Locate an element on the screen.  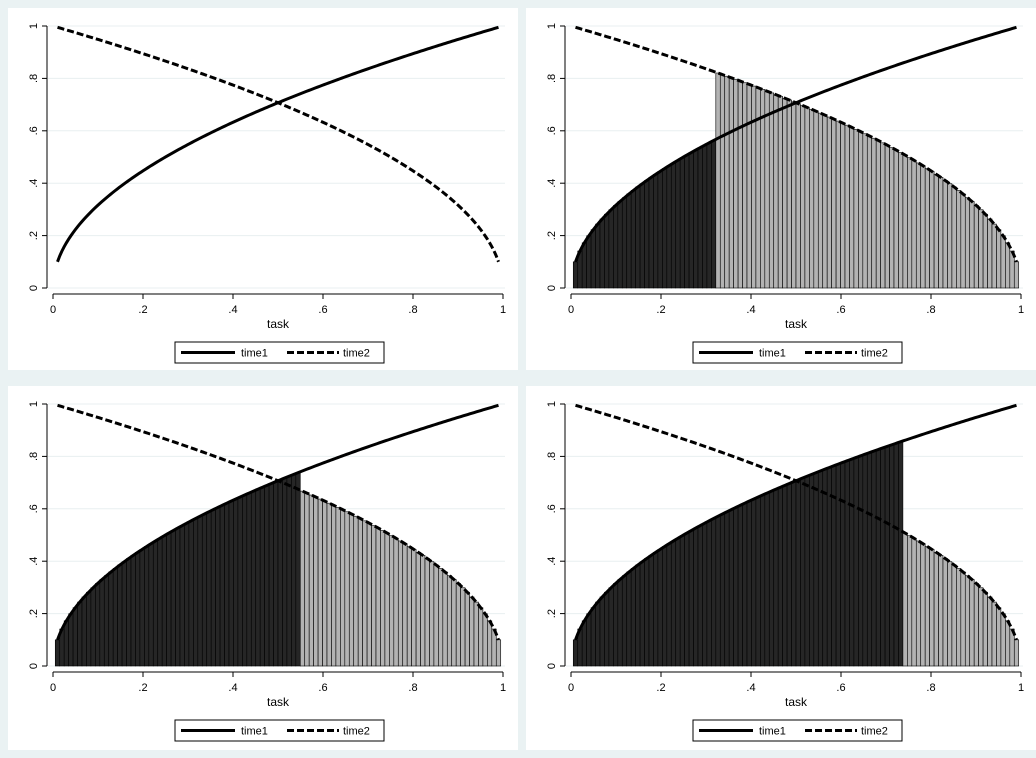
series-line-time2 is located at coordinates (796, 144).